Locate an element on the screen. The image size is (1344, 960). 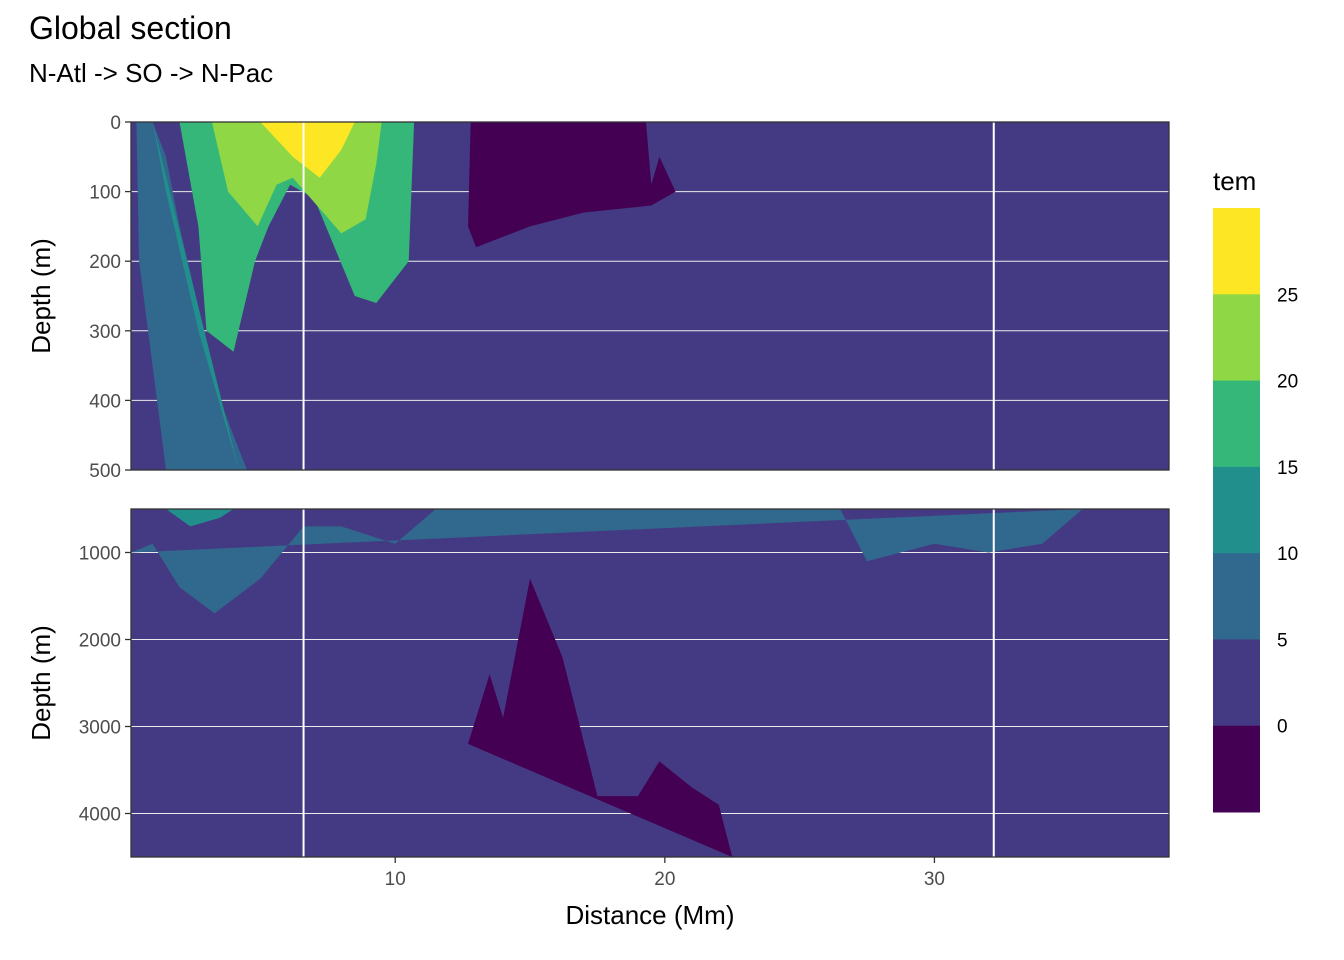
legend-label: 20 is located at coordinates (1287, 382).